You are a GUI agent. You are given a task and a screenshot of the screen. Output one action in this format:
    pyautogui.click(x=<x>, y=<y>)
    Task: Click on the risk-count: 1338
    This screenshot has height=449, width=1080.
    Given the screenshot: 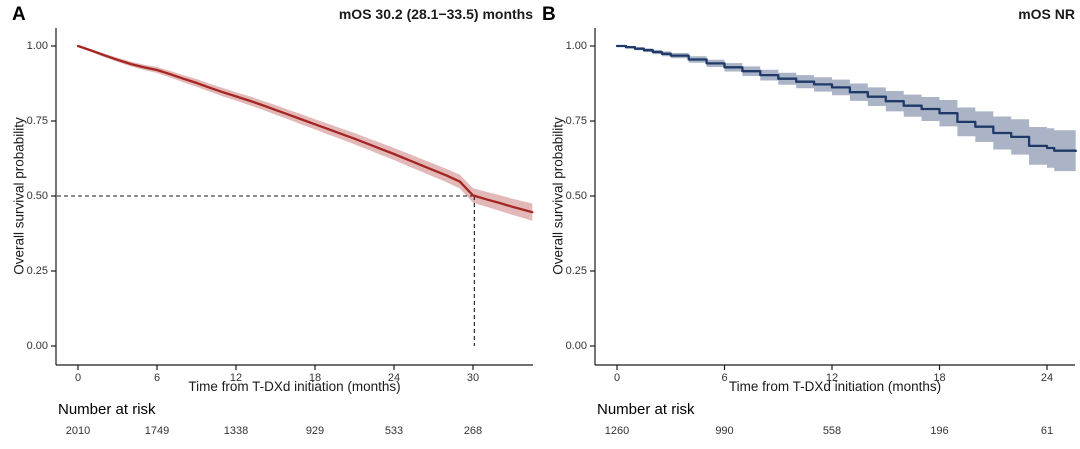 What is the action you would take?
    pyautogui.click(x=236, y=431)
    